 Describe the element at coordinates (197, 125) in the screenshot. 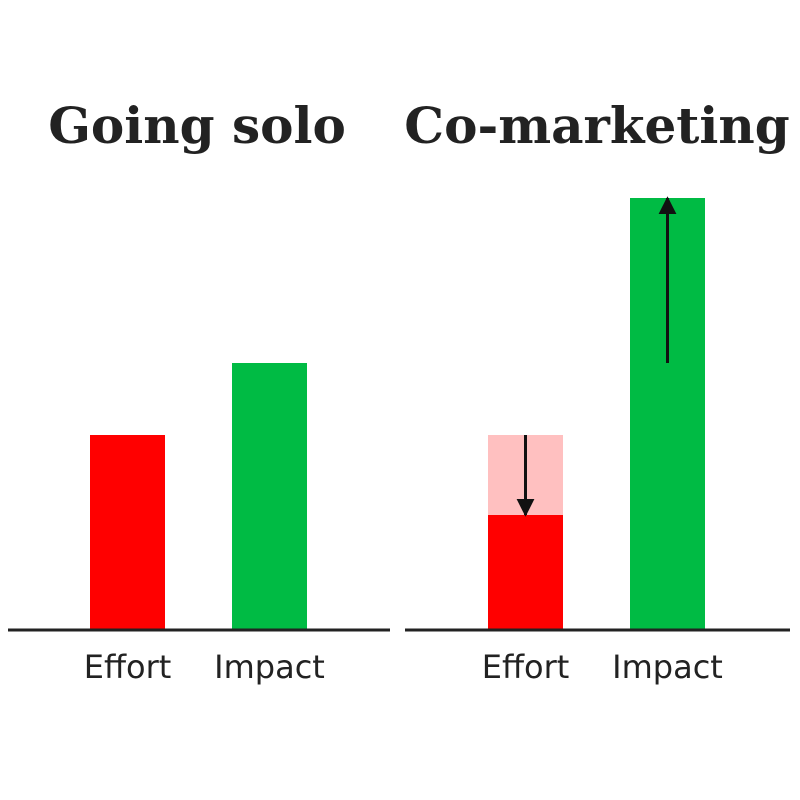

I see `chart-title: Going solo` at that location.